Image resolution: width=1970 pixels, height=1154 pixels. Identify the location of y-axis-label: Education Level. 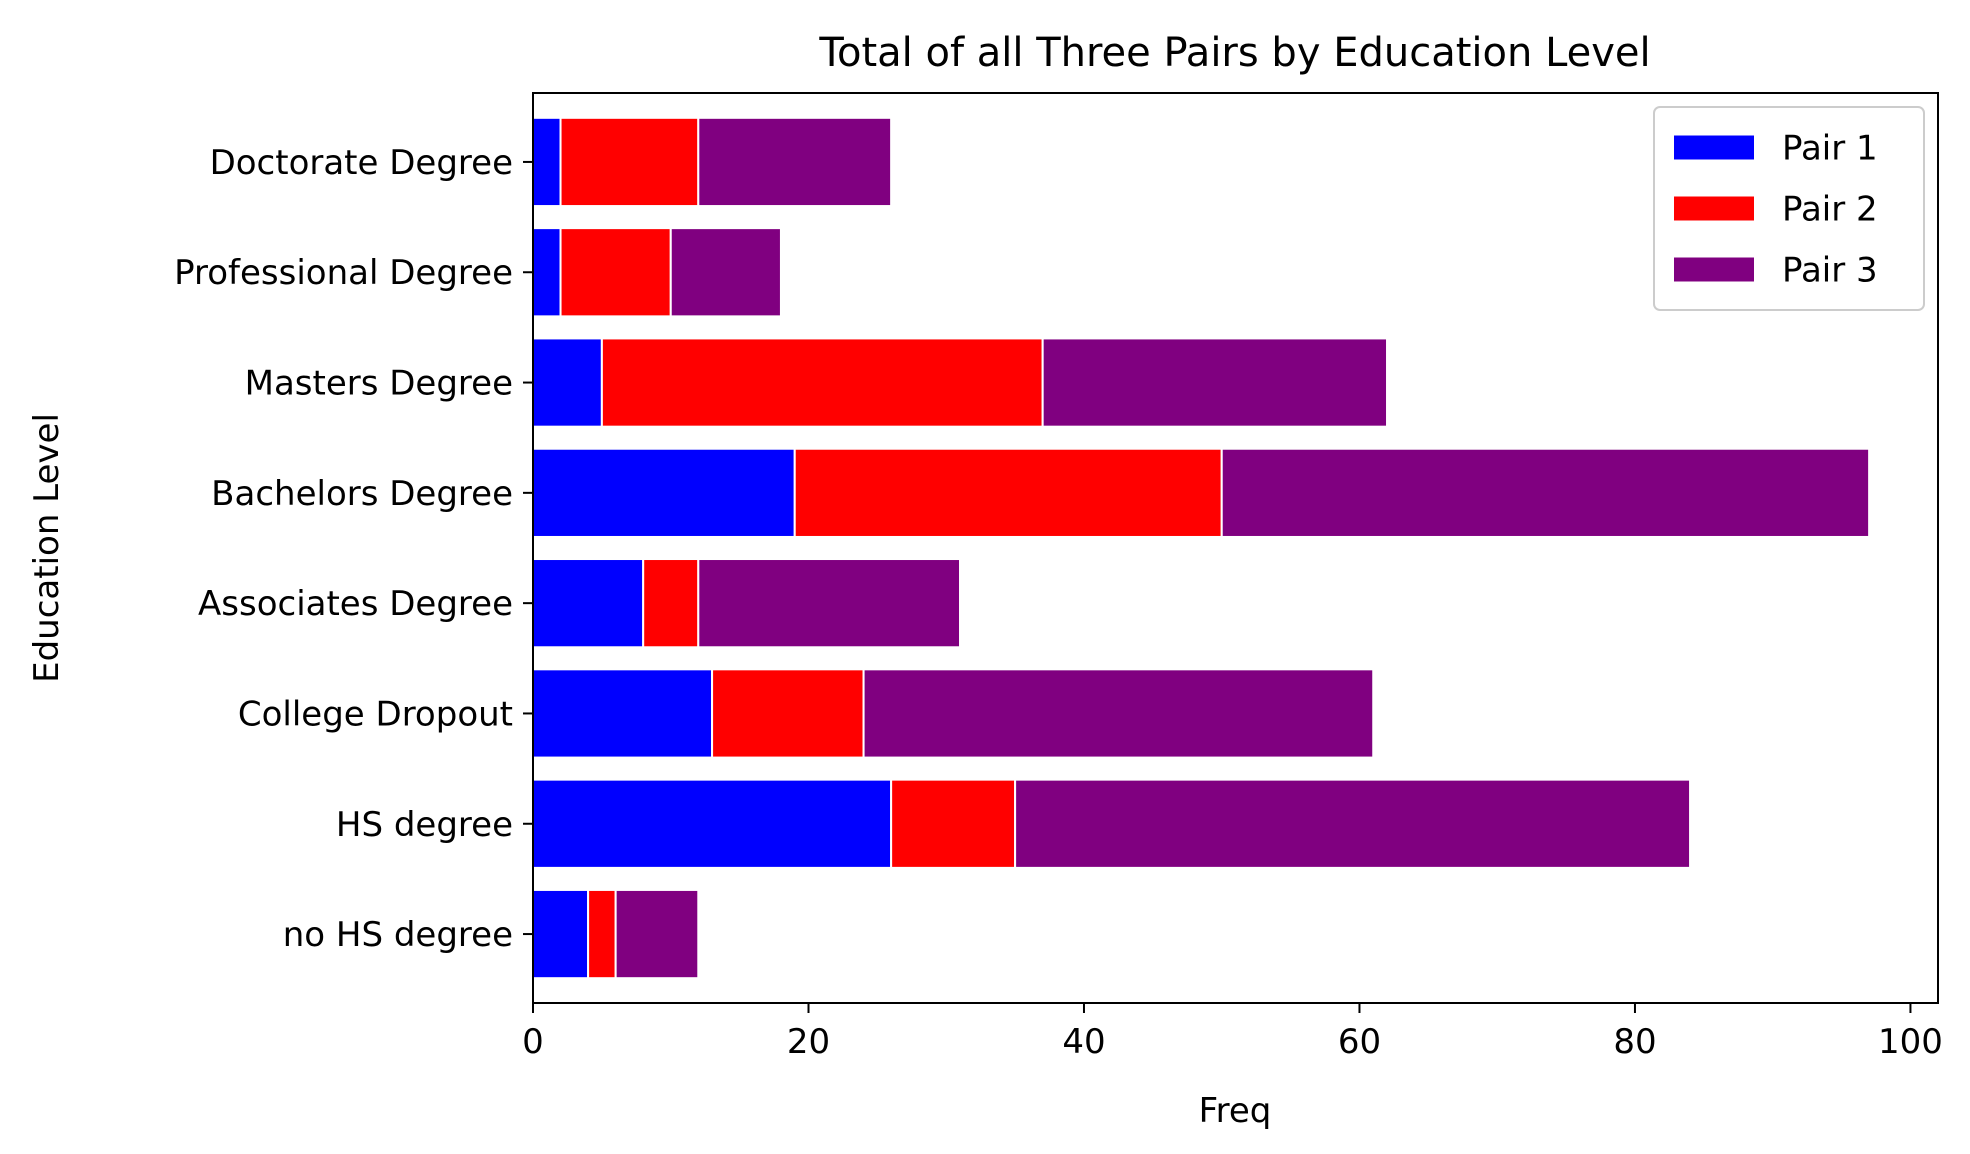
(47, 548).